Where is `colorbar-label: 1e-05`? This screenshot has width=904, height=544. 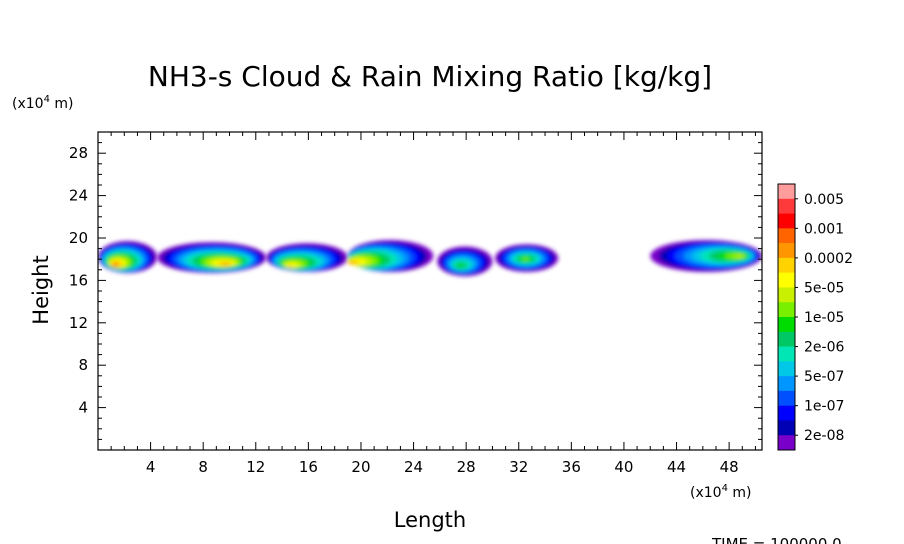
colorbar-label: 1e-05 is located at coordinates (824, 318).